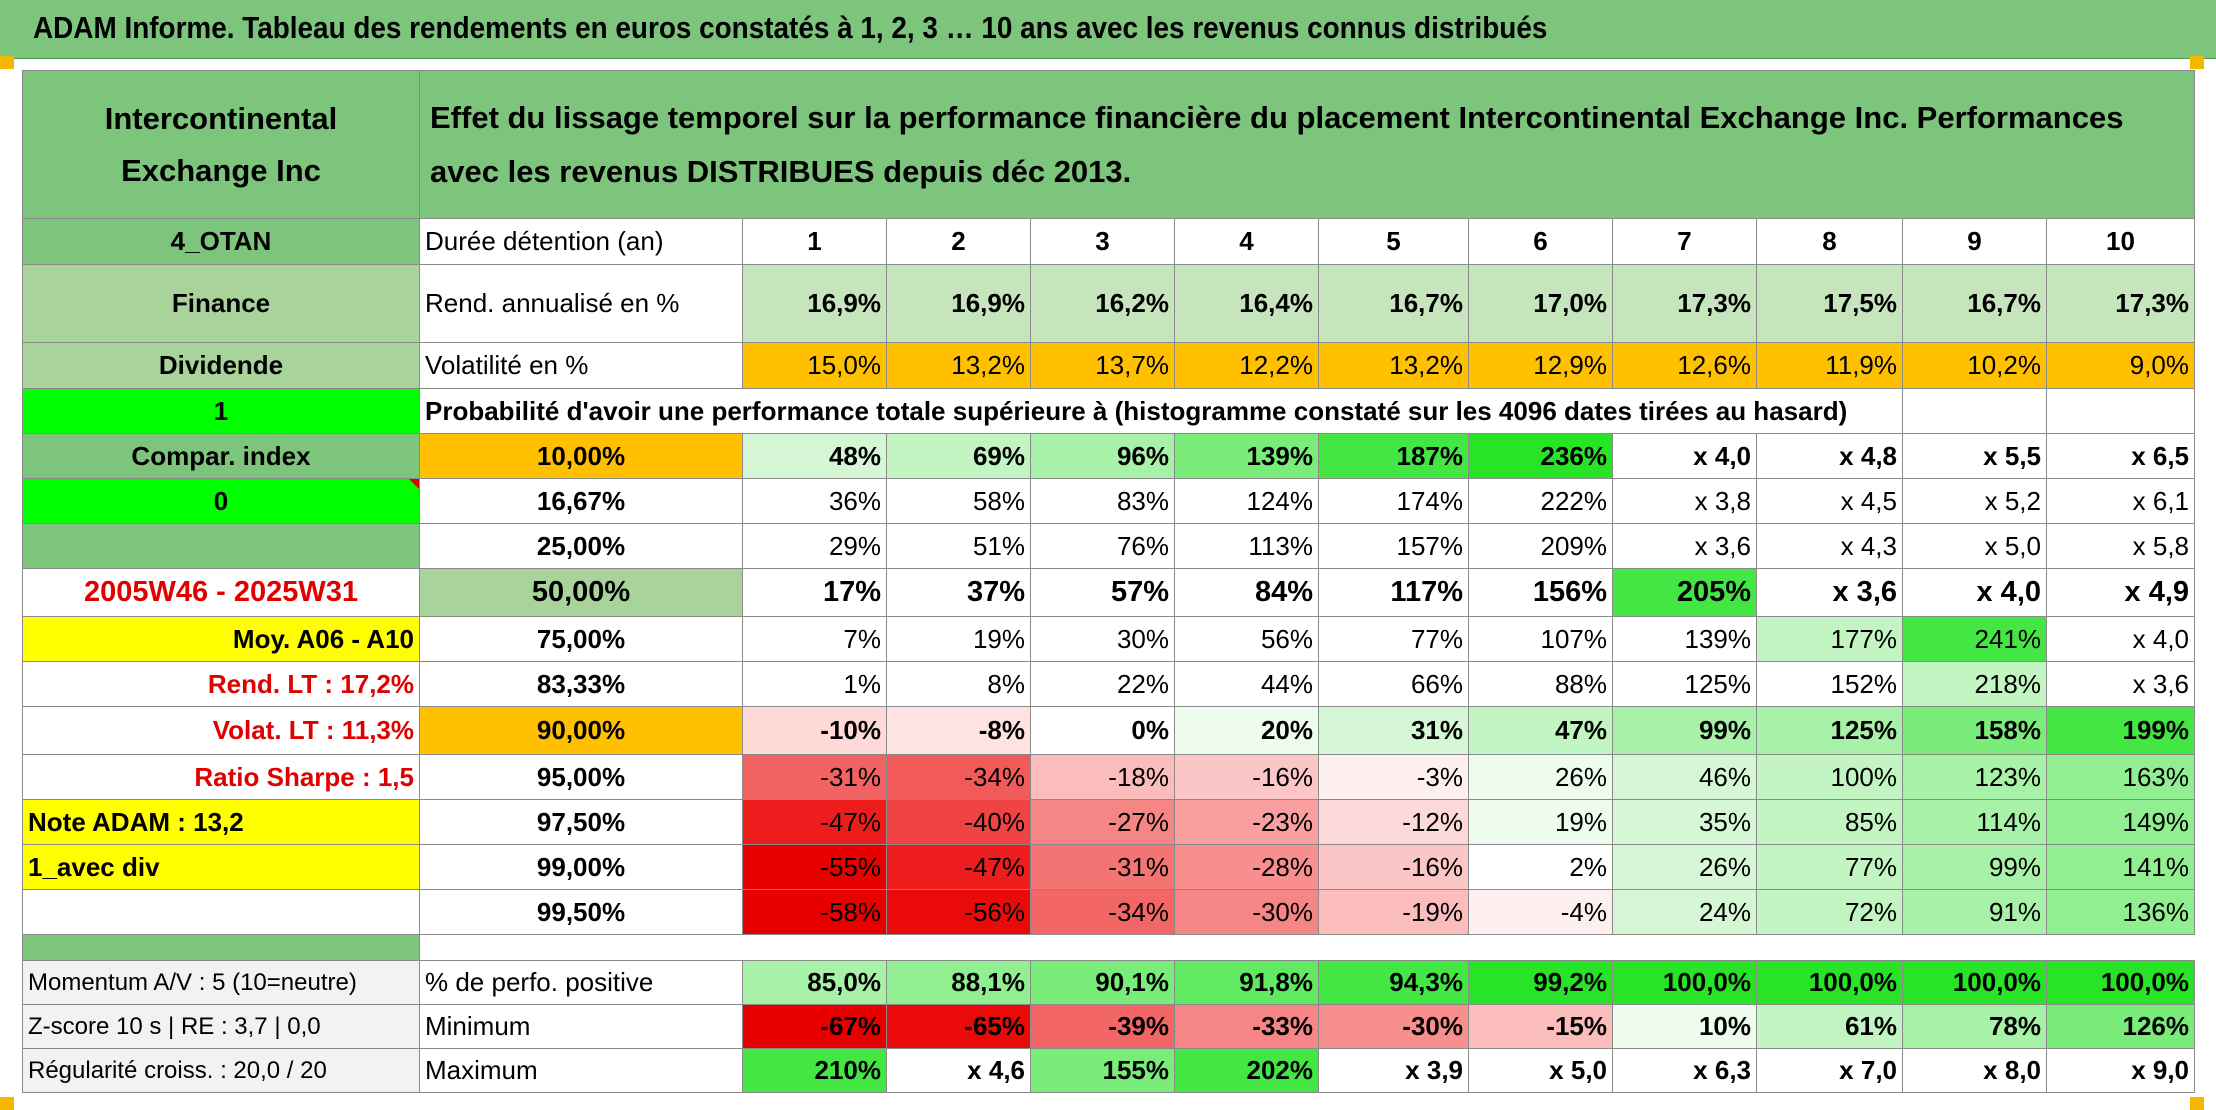 This screenshot has height=1110, width=2216. Describe the element at coordinates (1974, 777) in the screenshot. I see `quantile-cell: 123%` at that location.